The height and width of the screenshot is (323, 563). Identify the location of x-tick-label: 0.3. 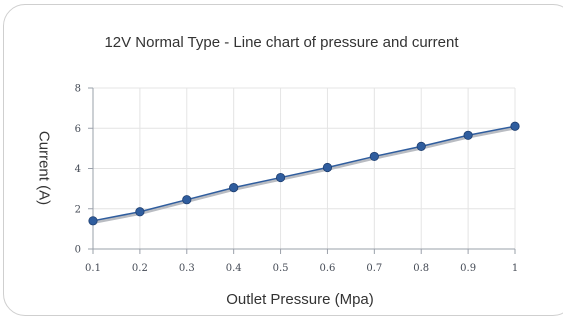
(187, 268).